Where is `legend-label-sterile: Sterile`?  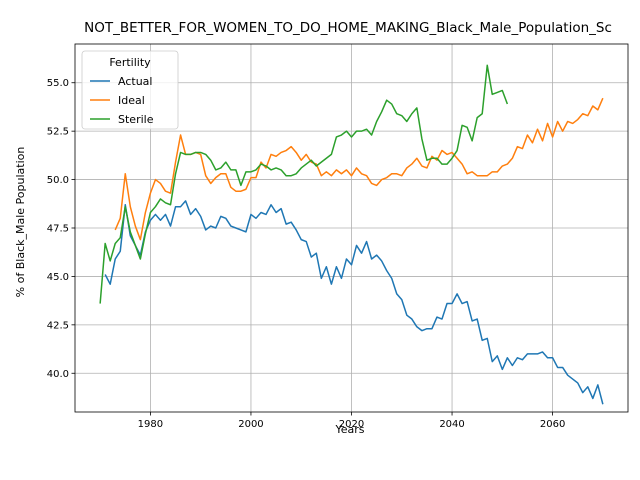
legend-label-sterile: Sterile is located at coordinates (136, 119).